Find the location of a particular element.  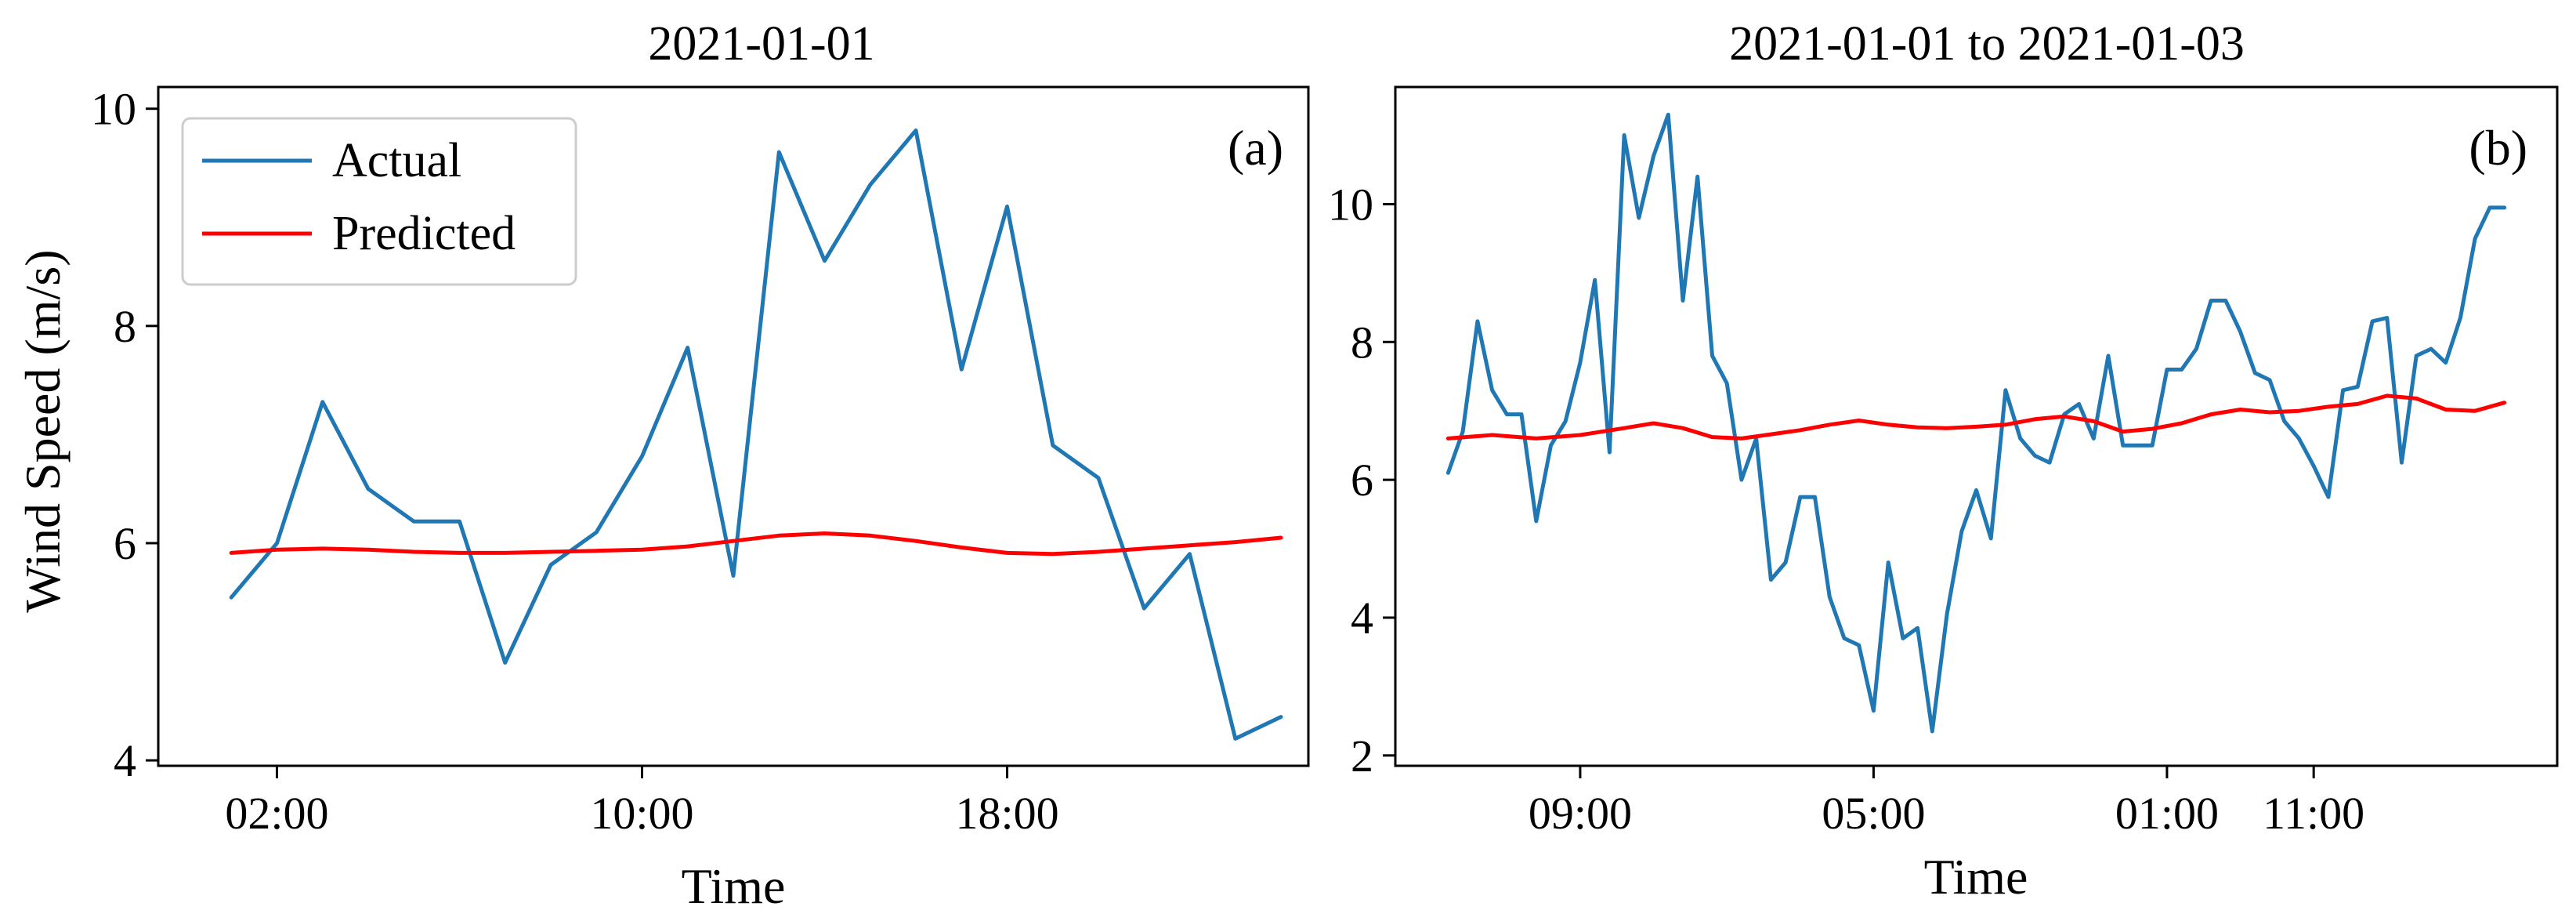

panel-b-y-tick-label: 2 is located at coordinates (1362, 756).